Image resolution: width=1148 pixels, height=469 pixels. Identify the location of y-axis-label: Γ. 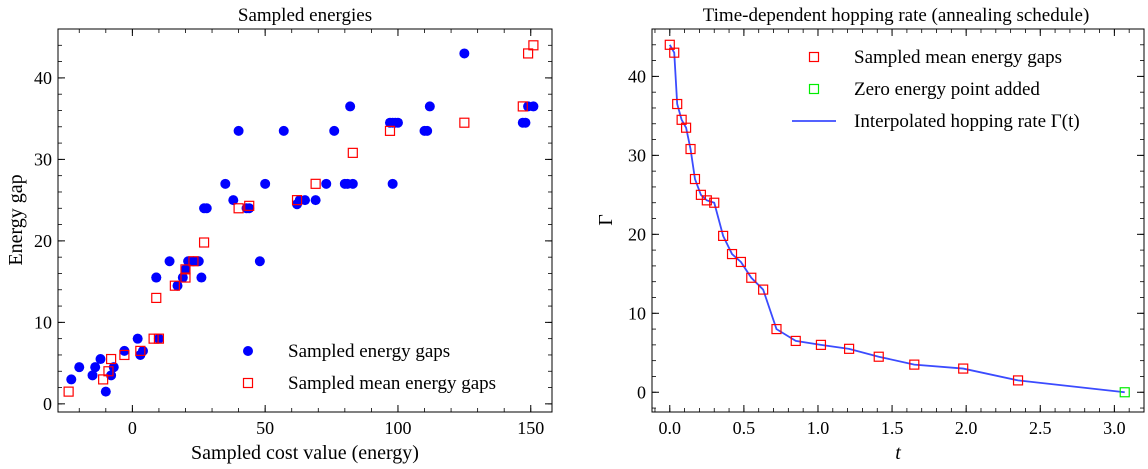
(606, 220).